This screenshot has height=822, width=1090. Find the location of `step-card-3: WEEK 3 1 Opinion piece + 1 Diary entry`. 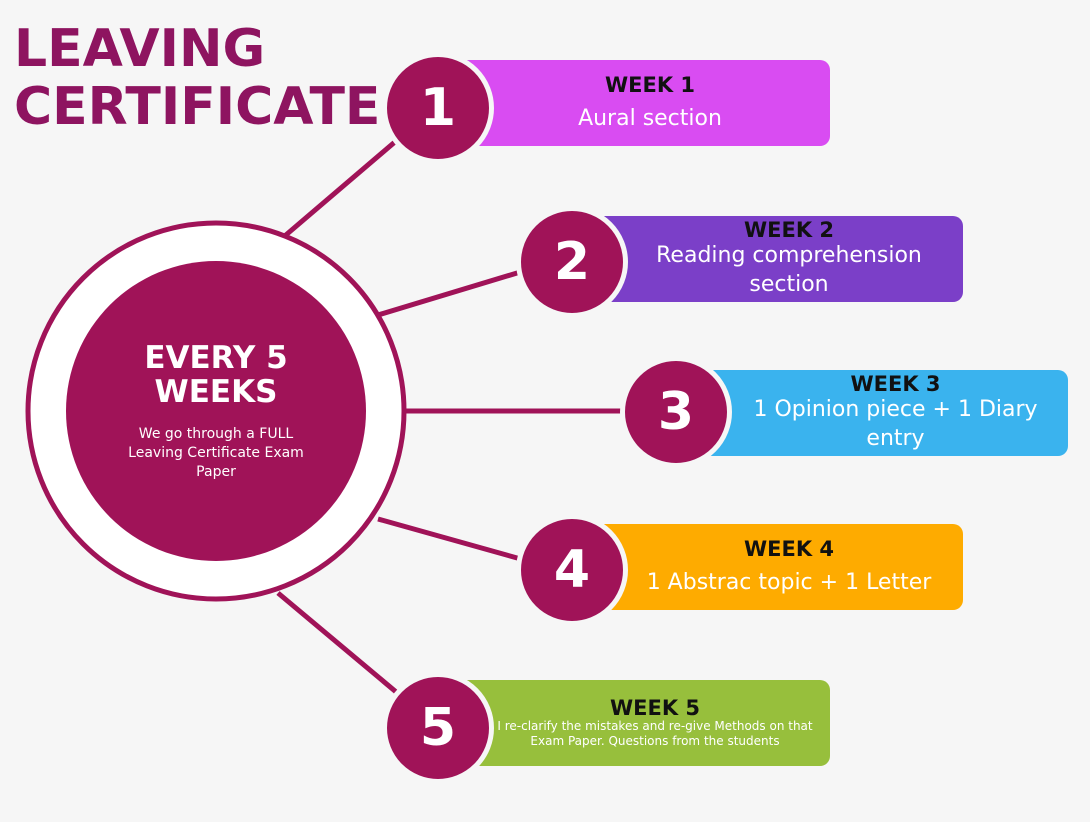

step-card-3: WEEK 3 1 Opinion piece + 1 Diary entry is located at coordinates (875, 413).